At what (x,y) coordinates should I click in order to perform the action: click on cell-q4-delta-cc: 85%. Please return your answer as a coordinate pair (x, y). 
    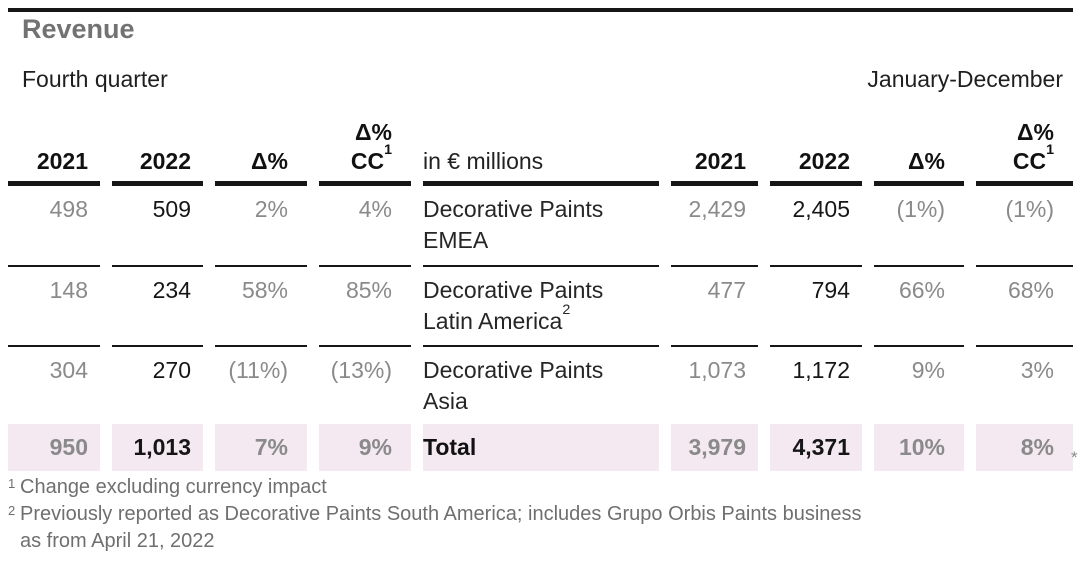
    Looking at the image, I should click on (365, 307).